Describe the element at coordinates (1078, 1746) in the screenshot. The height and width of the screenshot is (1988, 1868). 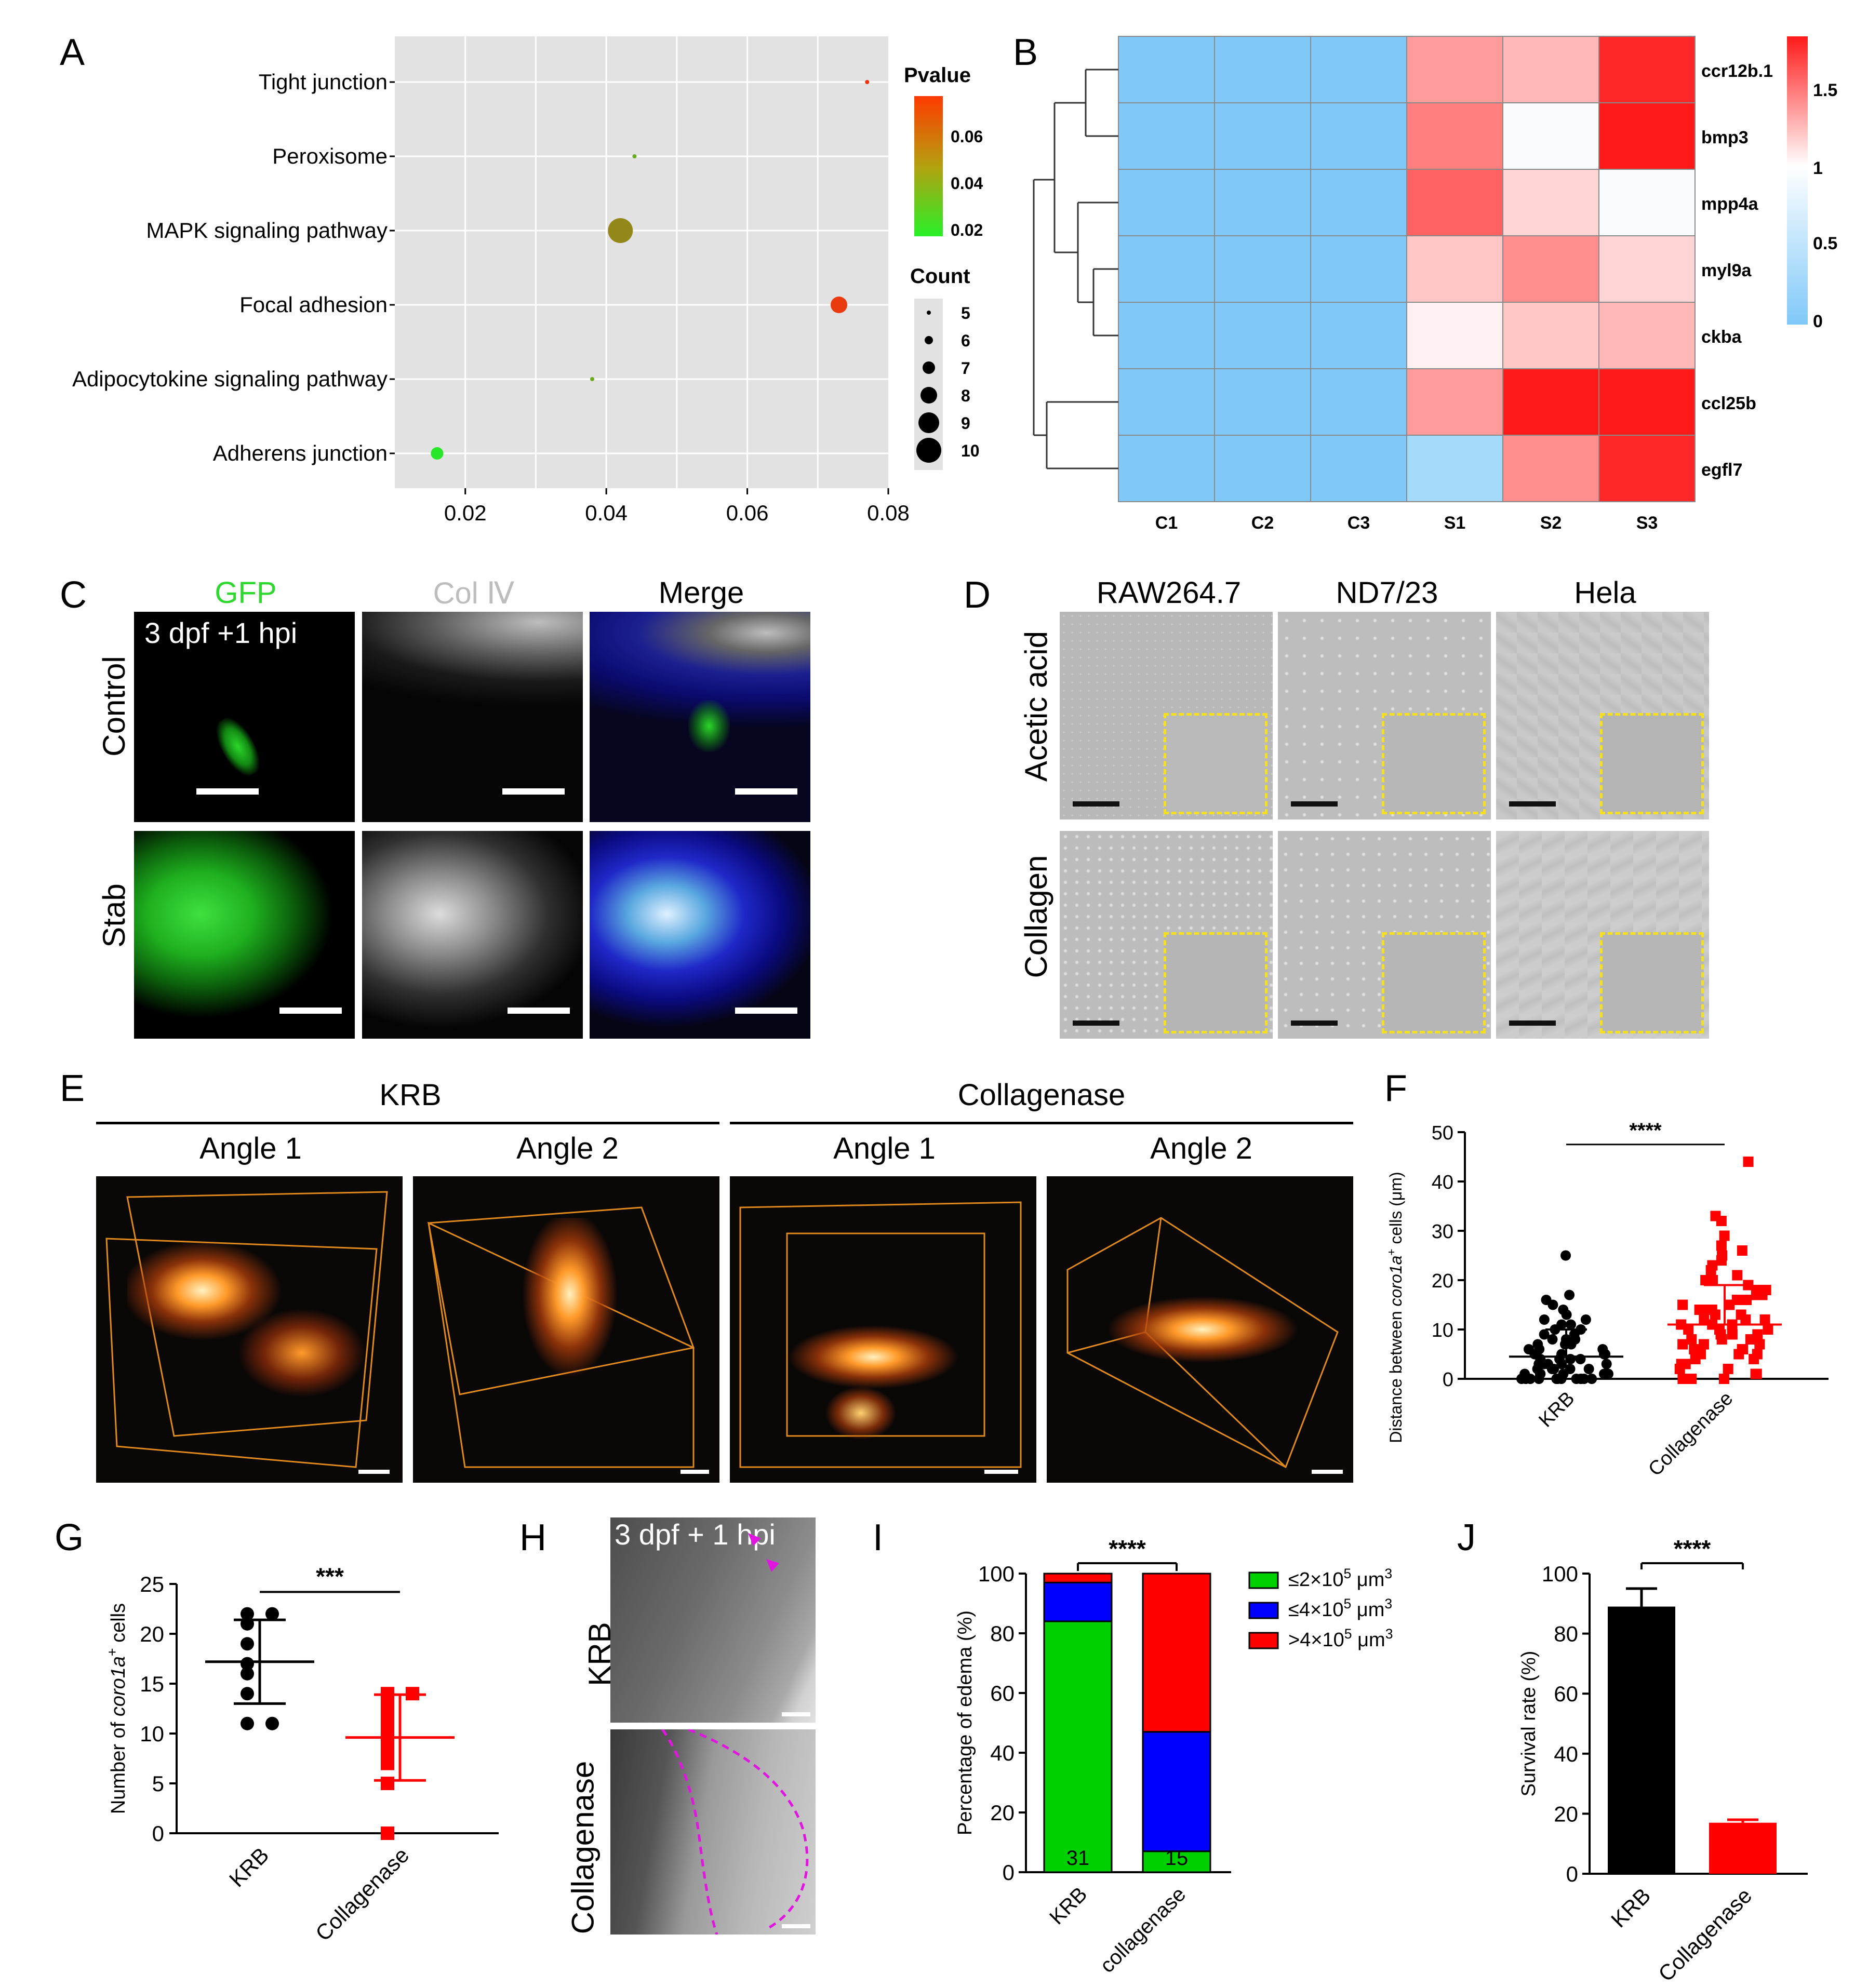
I see `bar-segment` at that location.